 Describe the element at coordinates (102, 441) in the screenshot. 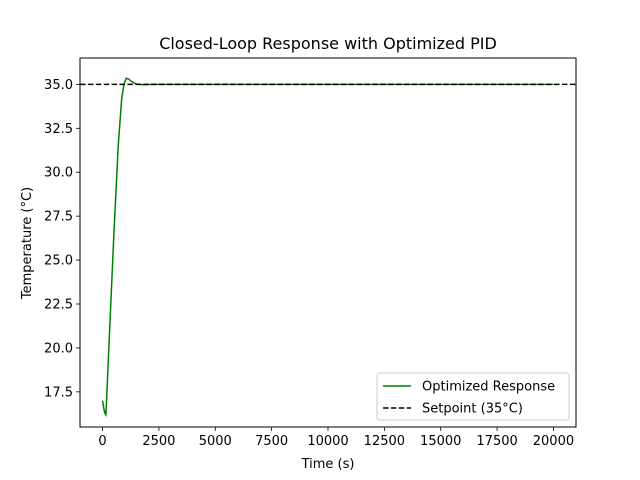

I see `x-tick-label: 0` at that location.